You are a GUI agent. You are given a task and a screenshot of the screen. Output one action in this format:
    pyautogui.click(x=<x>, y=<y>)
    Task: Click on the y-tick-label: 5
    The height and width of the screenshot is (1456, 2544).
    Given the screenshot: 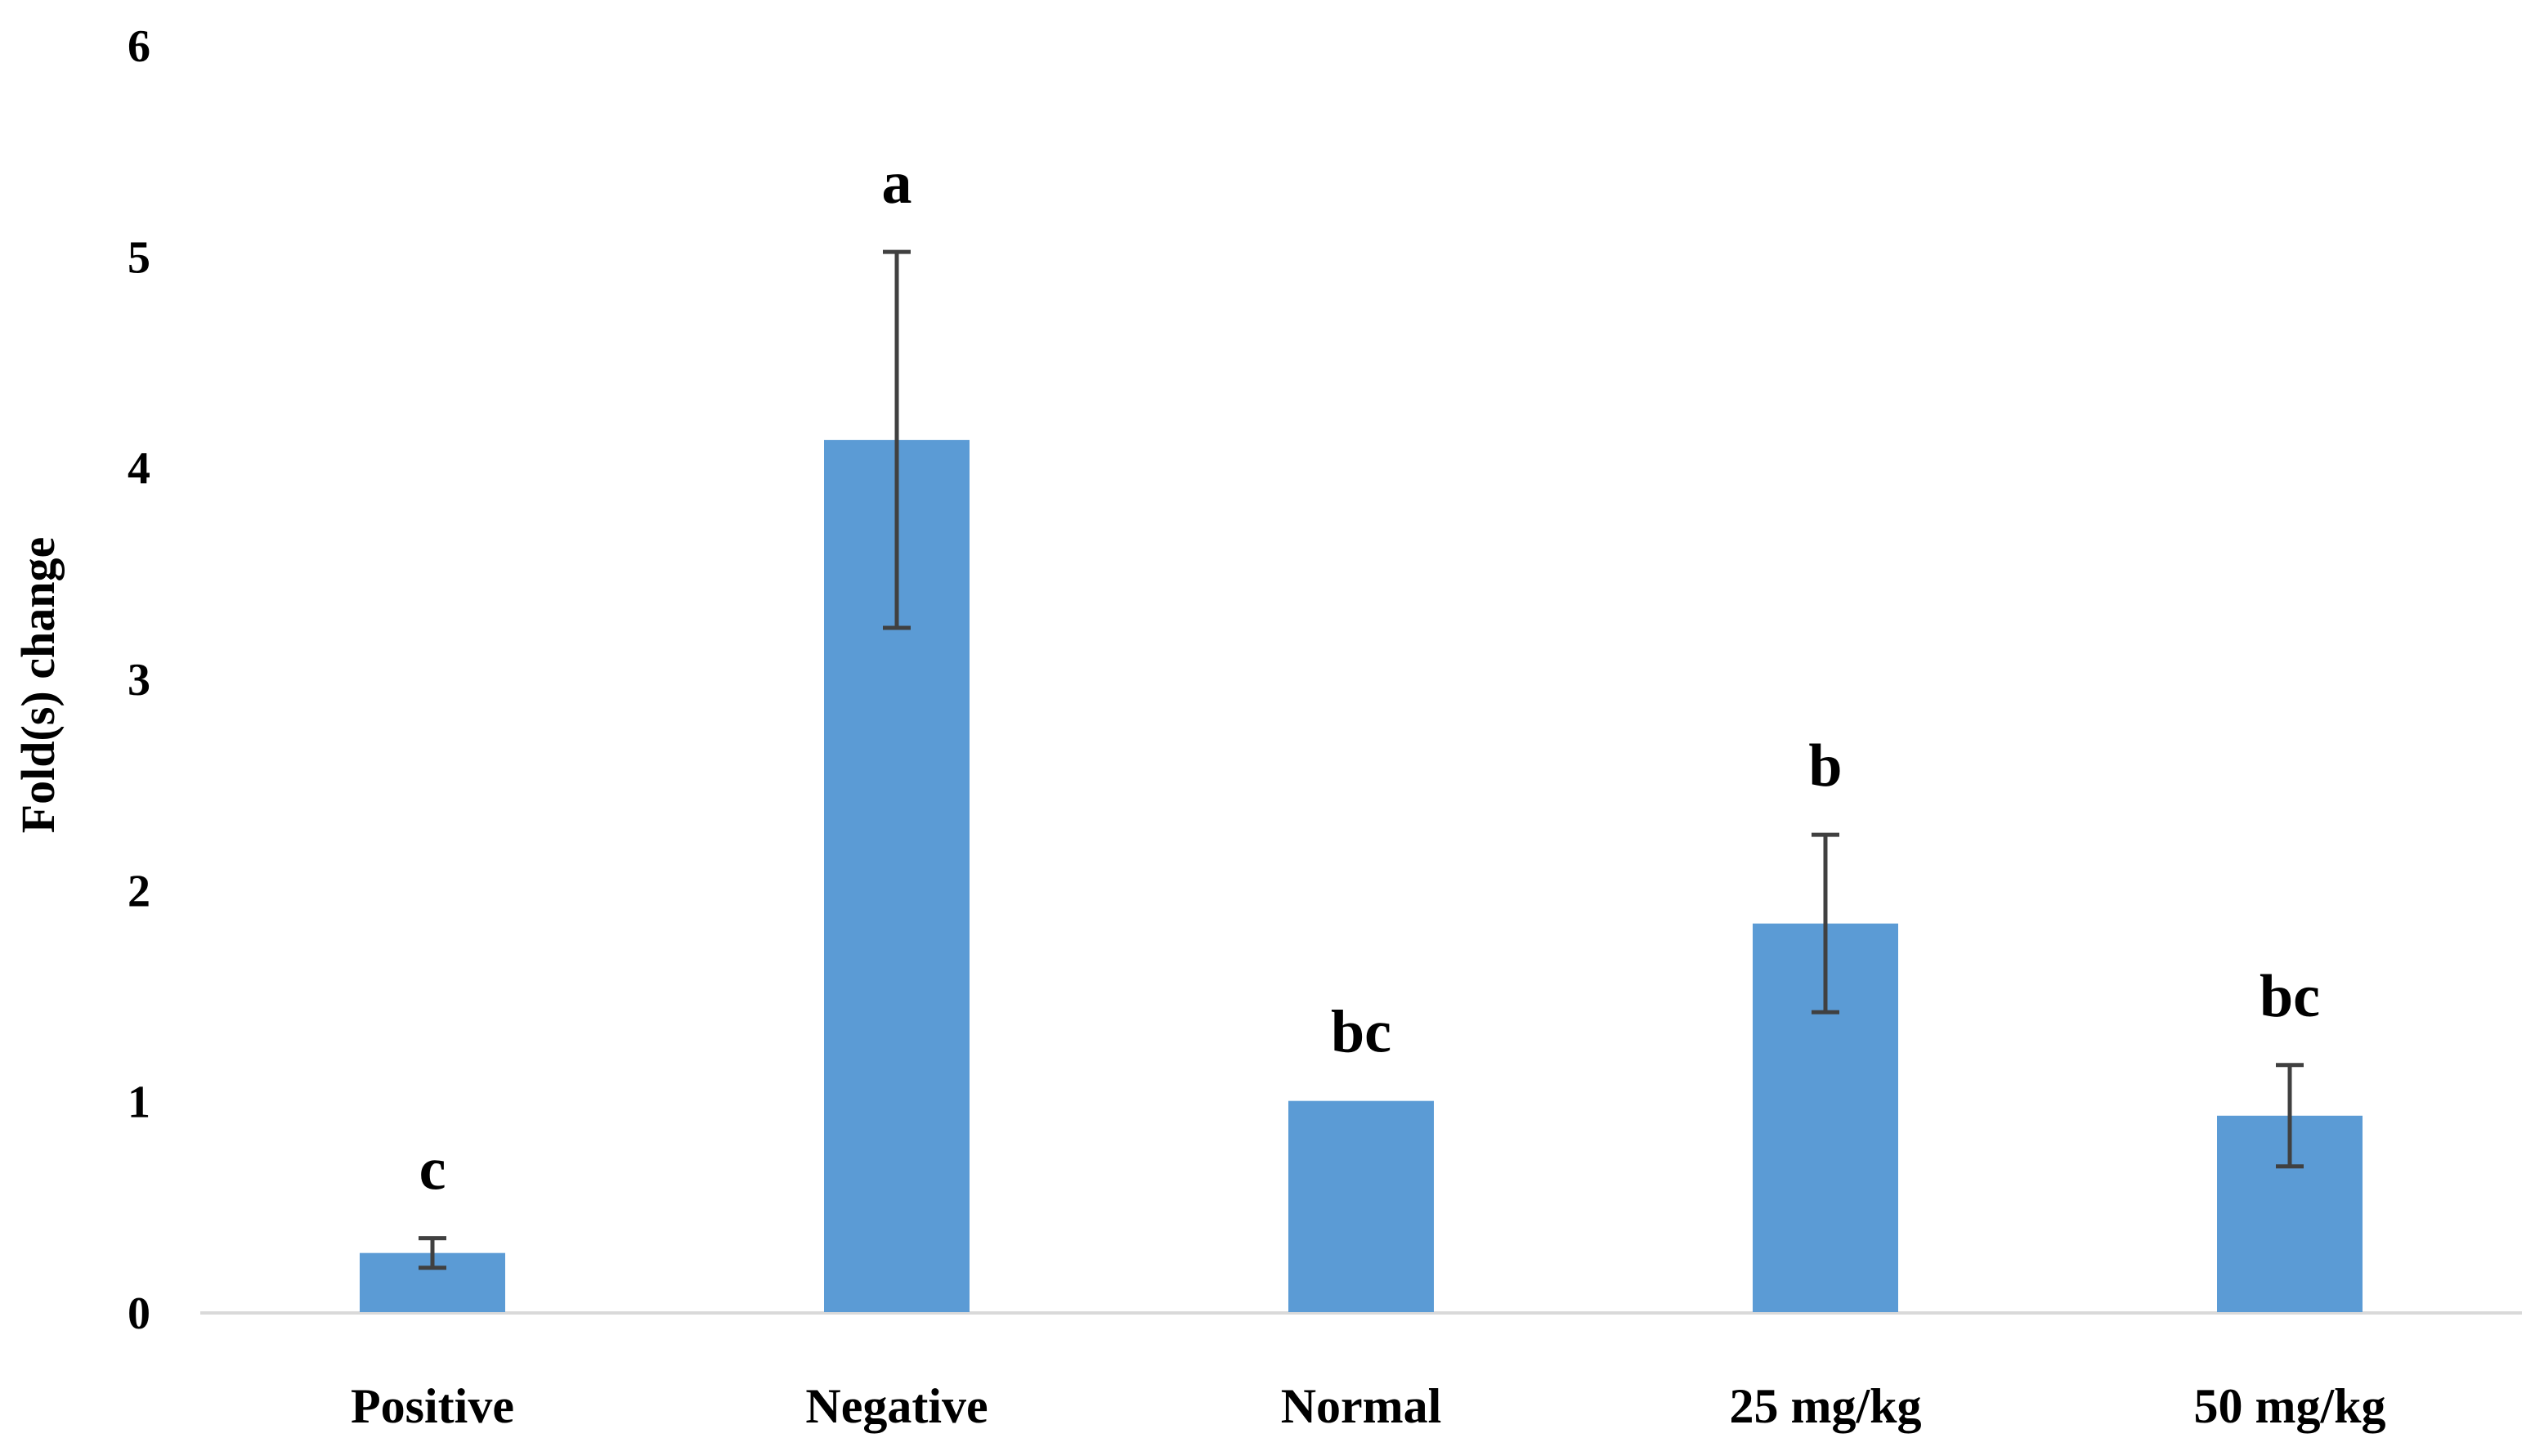 What is the action you would take?
    pyautogui.click(x=139, y=258)
    